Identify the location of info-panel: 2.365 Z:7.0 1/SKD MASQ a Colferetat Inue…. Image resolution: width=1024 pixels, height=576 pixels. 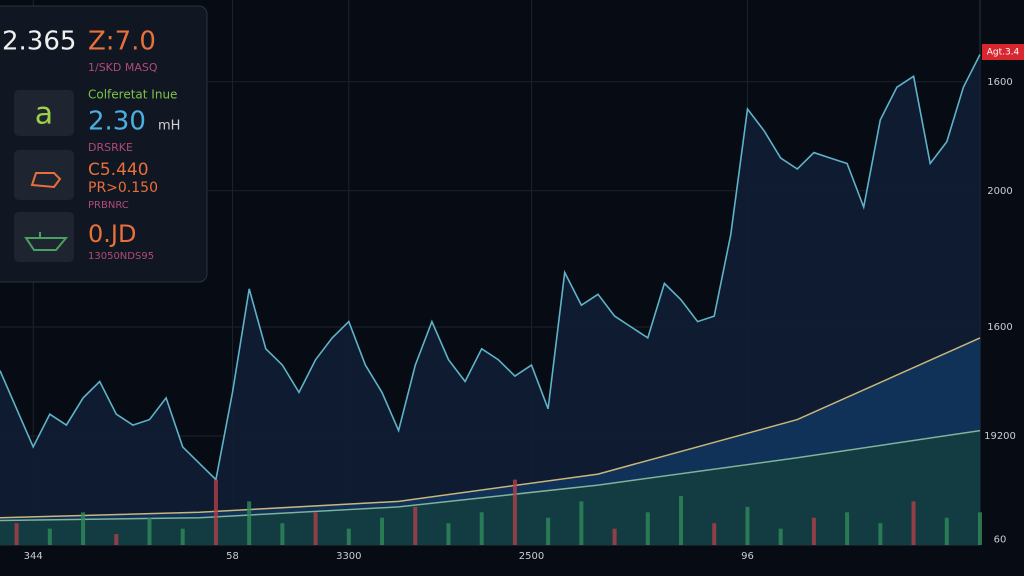
(104, 144).